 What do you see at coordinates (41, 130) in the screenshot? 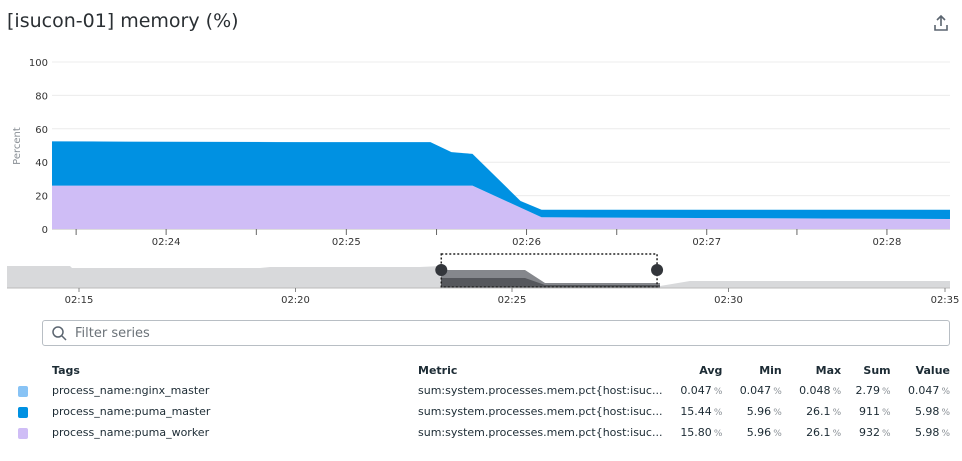
I see `y-tick-label: 60` at bounding box center [41, 130].